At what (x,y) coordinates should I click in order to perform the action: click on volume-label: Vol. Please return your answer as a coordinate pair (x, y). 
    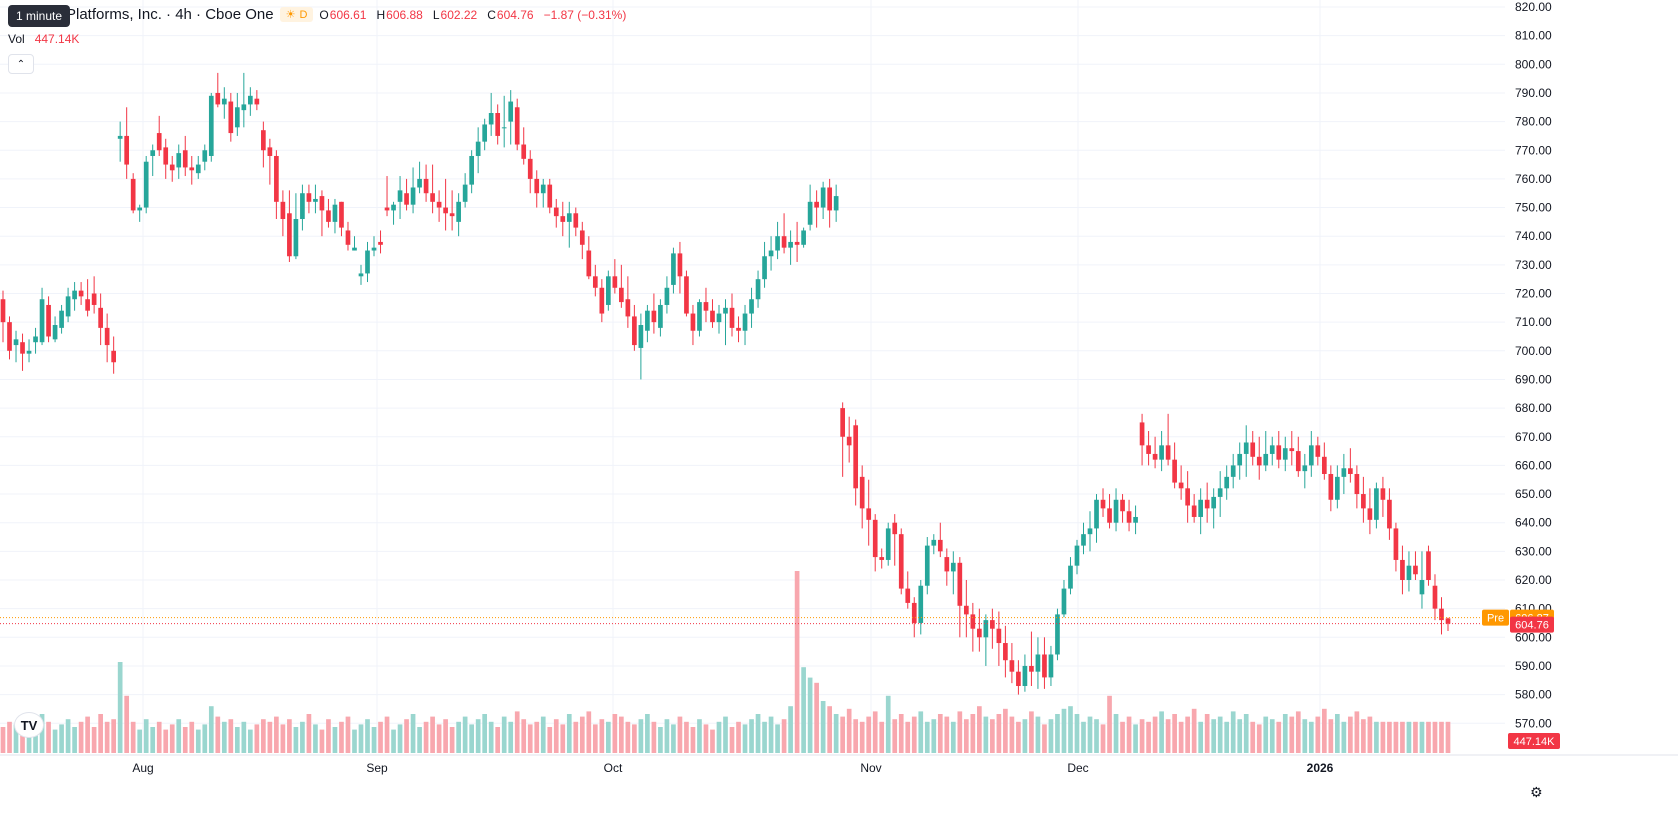
    Looking at the image, I should click on (16, 39).